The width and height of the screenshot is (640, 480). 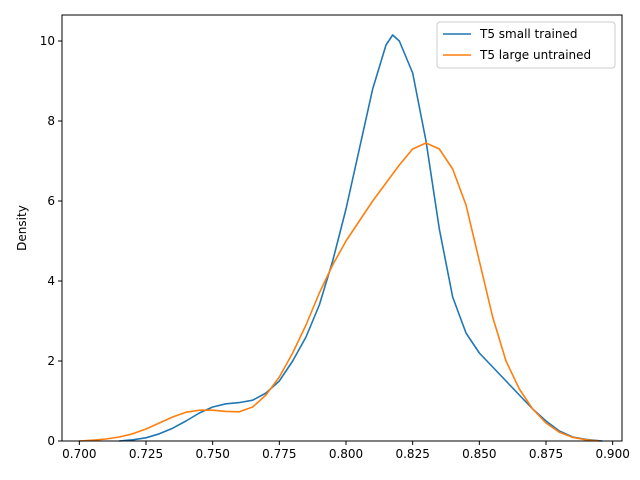 What do you see at coordinates (412, 454) in the screenshot?
I see `x-tick-label: 0.825` at bounding box center [412, 454].